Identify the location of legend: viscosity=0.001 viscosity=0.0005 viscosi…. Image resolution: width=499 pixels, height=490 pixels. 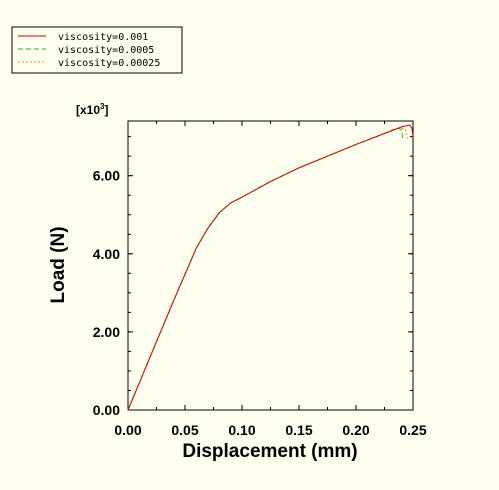
(97, 50).